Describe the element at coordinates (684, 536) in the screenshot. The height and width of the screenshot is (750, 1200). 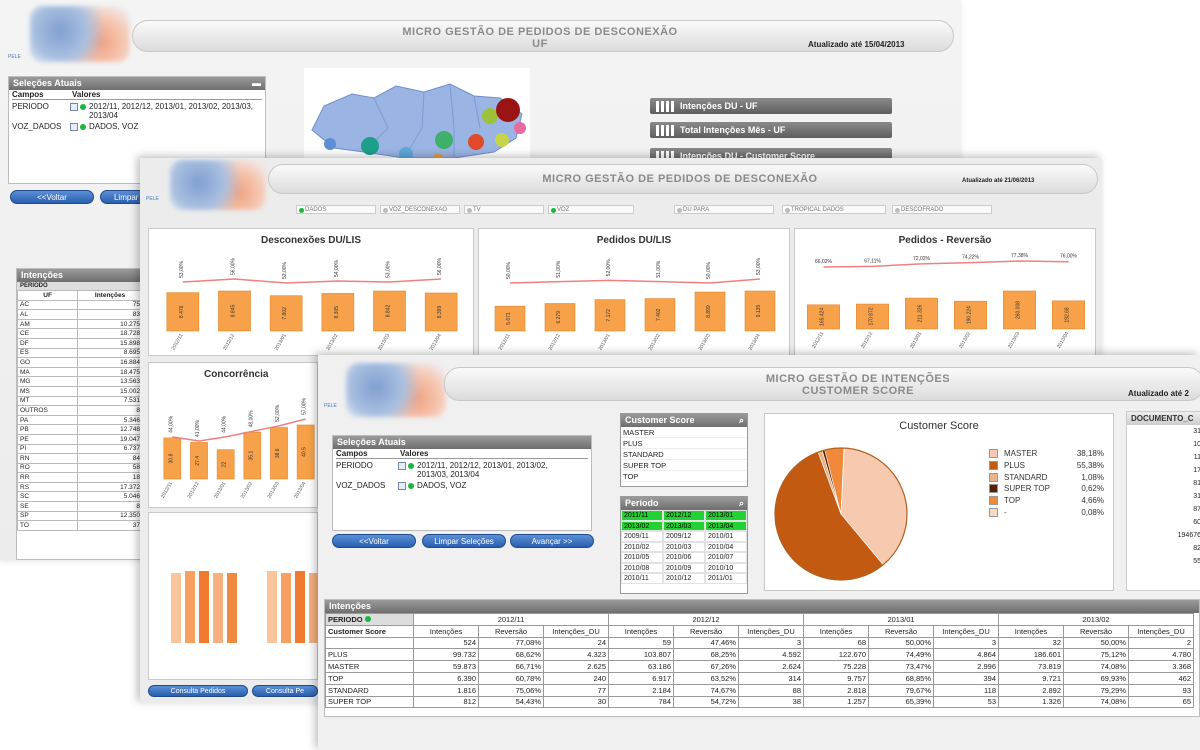
I see `periodo-item: 2009/12` at that location.